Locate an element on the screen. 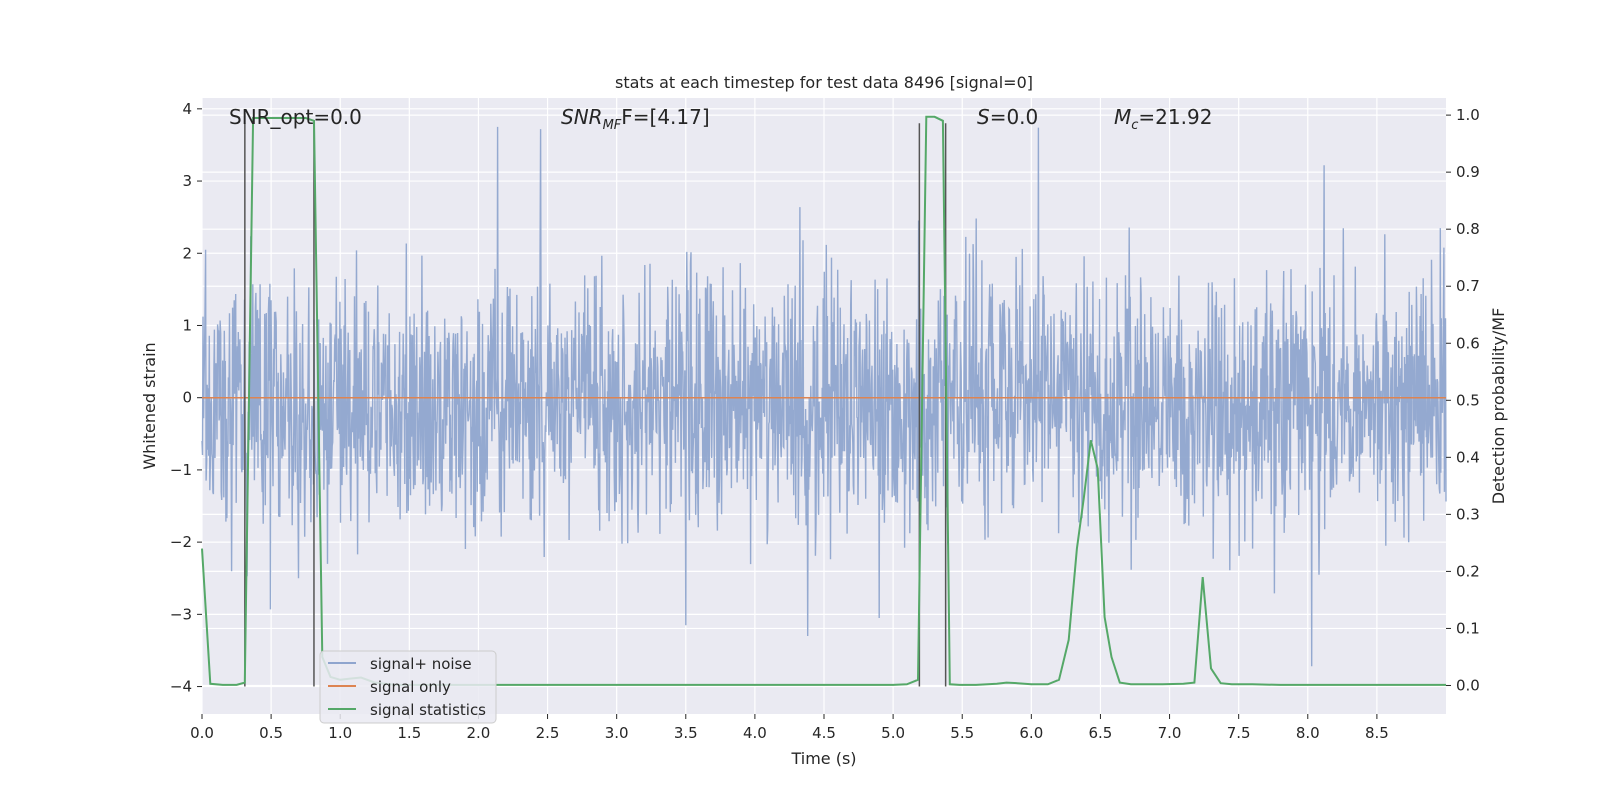  y-right-tick-label: 1.0 is located at coordinates (1468, 115).